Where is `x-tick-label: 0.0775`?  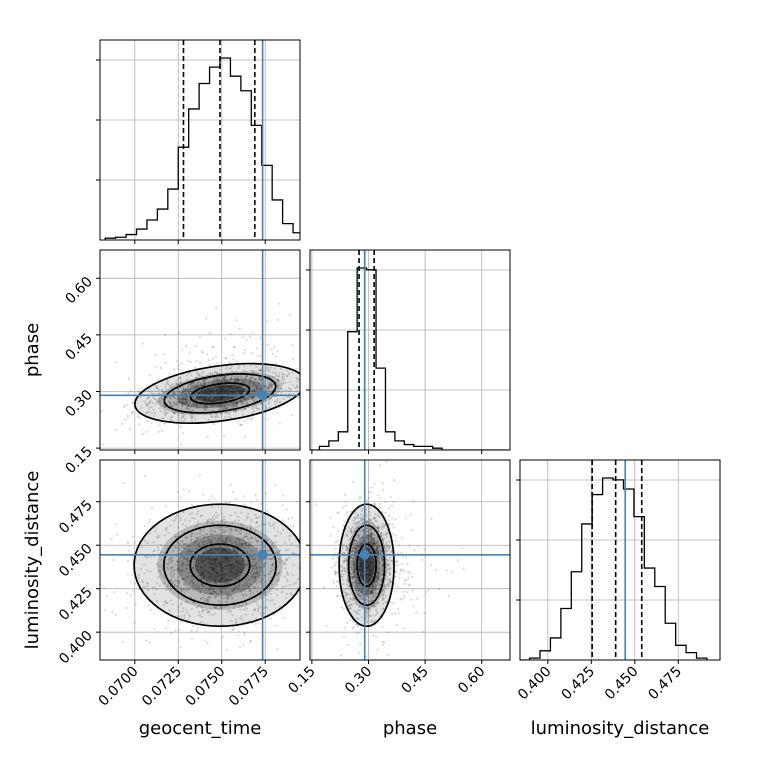
x-tick-label: 0.0775 is located at coordinates (249, 687).